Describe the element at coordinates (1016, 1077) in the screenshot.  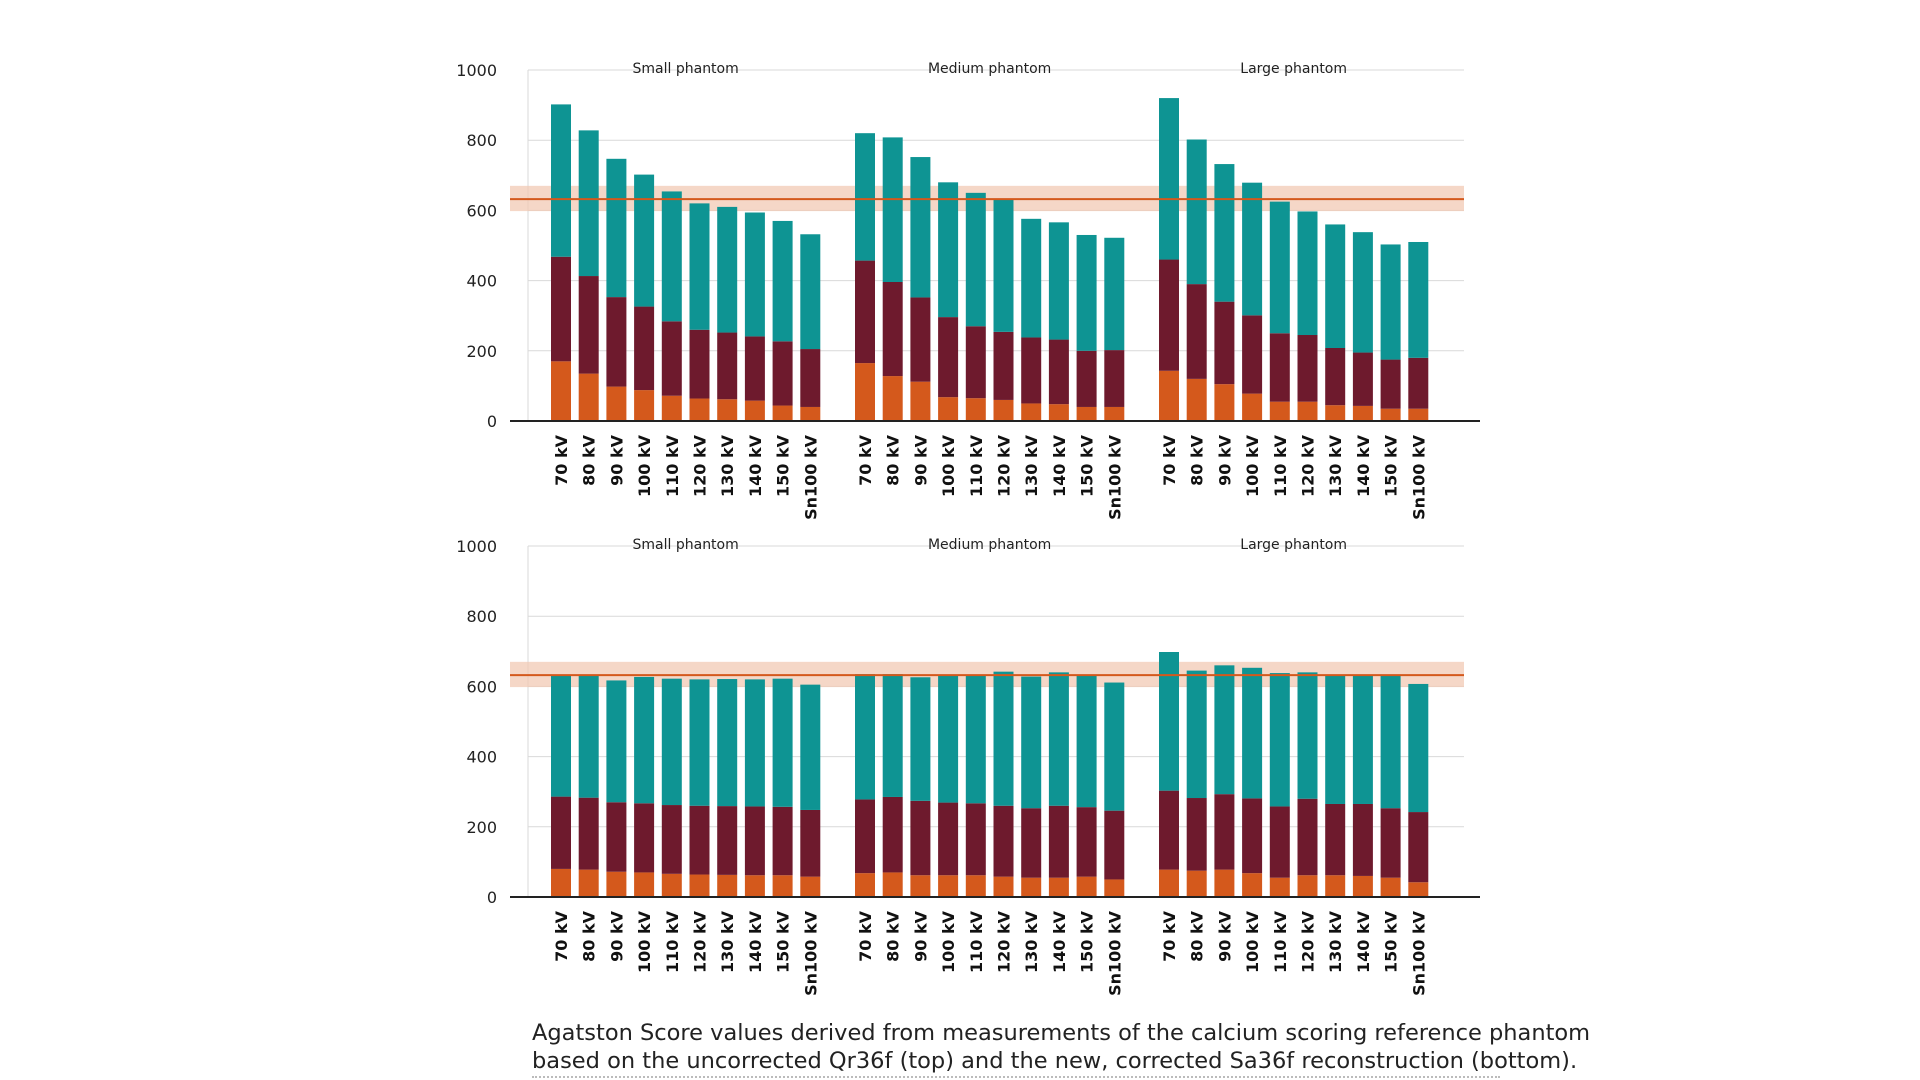
I see `dotted-separator` at that location.